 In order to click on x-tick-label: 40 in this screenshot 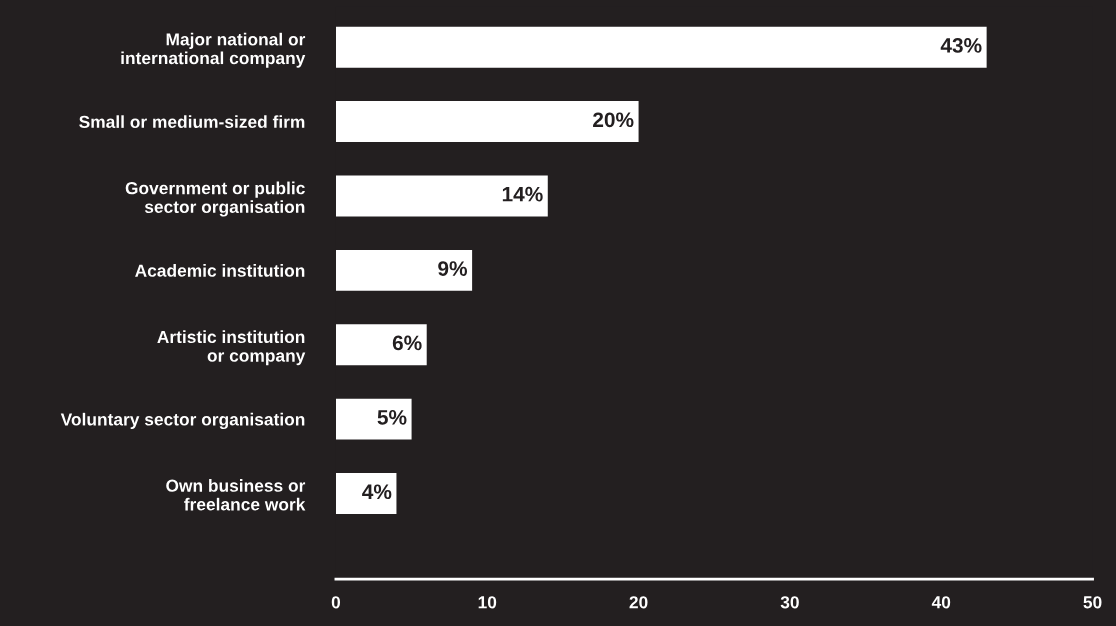, I will do `click(941, 602)`.